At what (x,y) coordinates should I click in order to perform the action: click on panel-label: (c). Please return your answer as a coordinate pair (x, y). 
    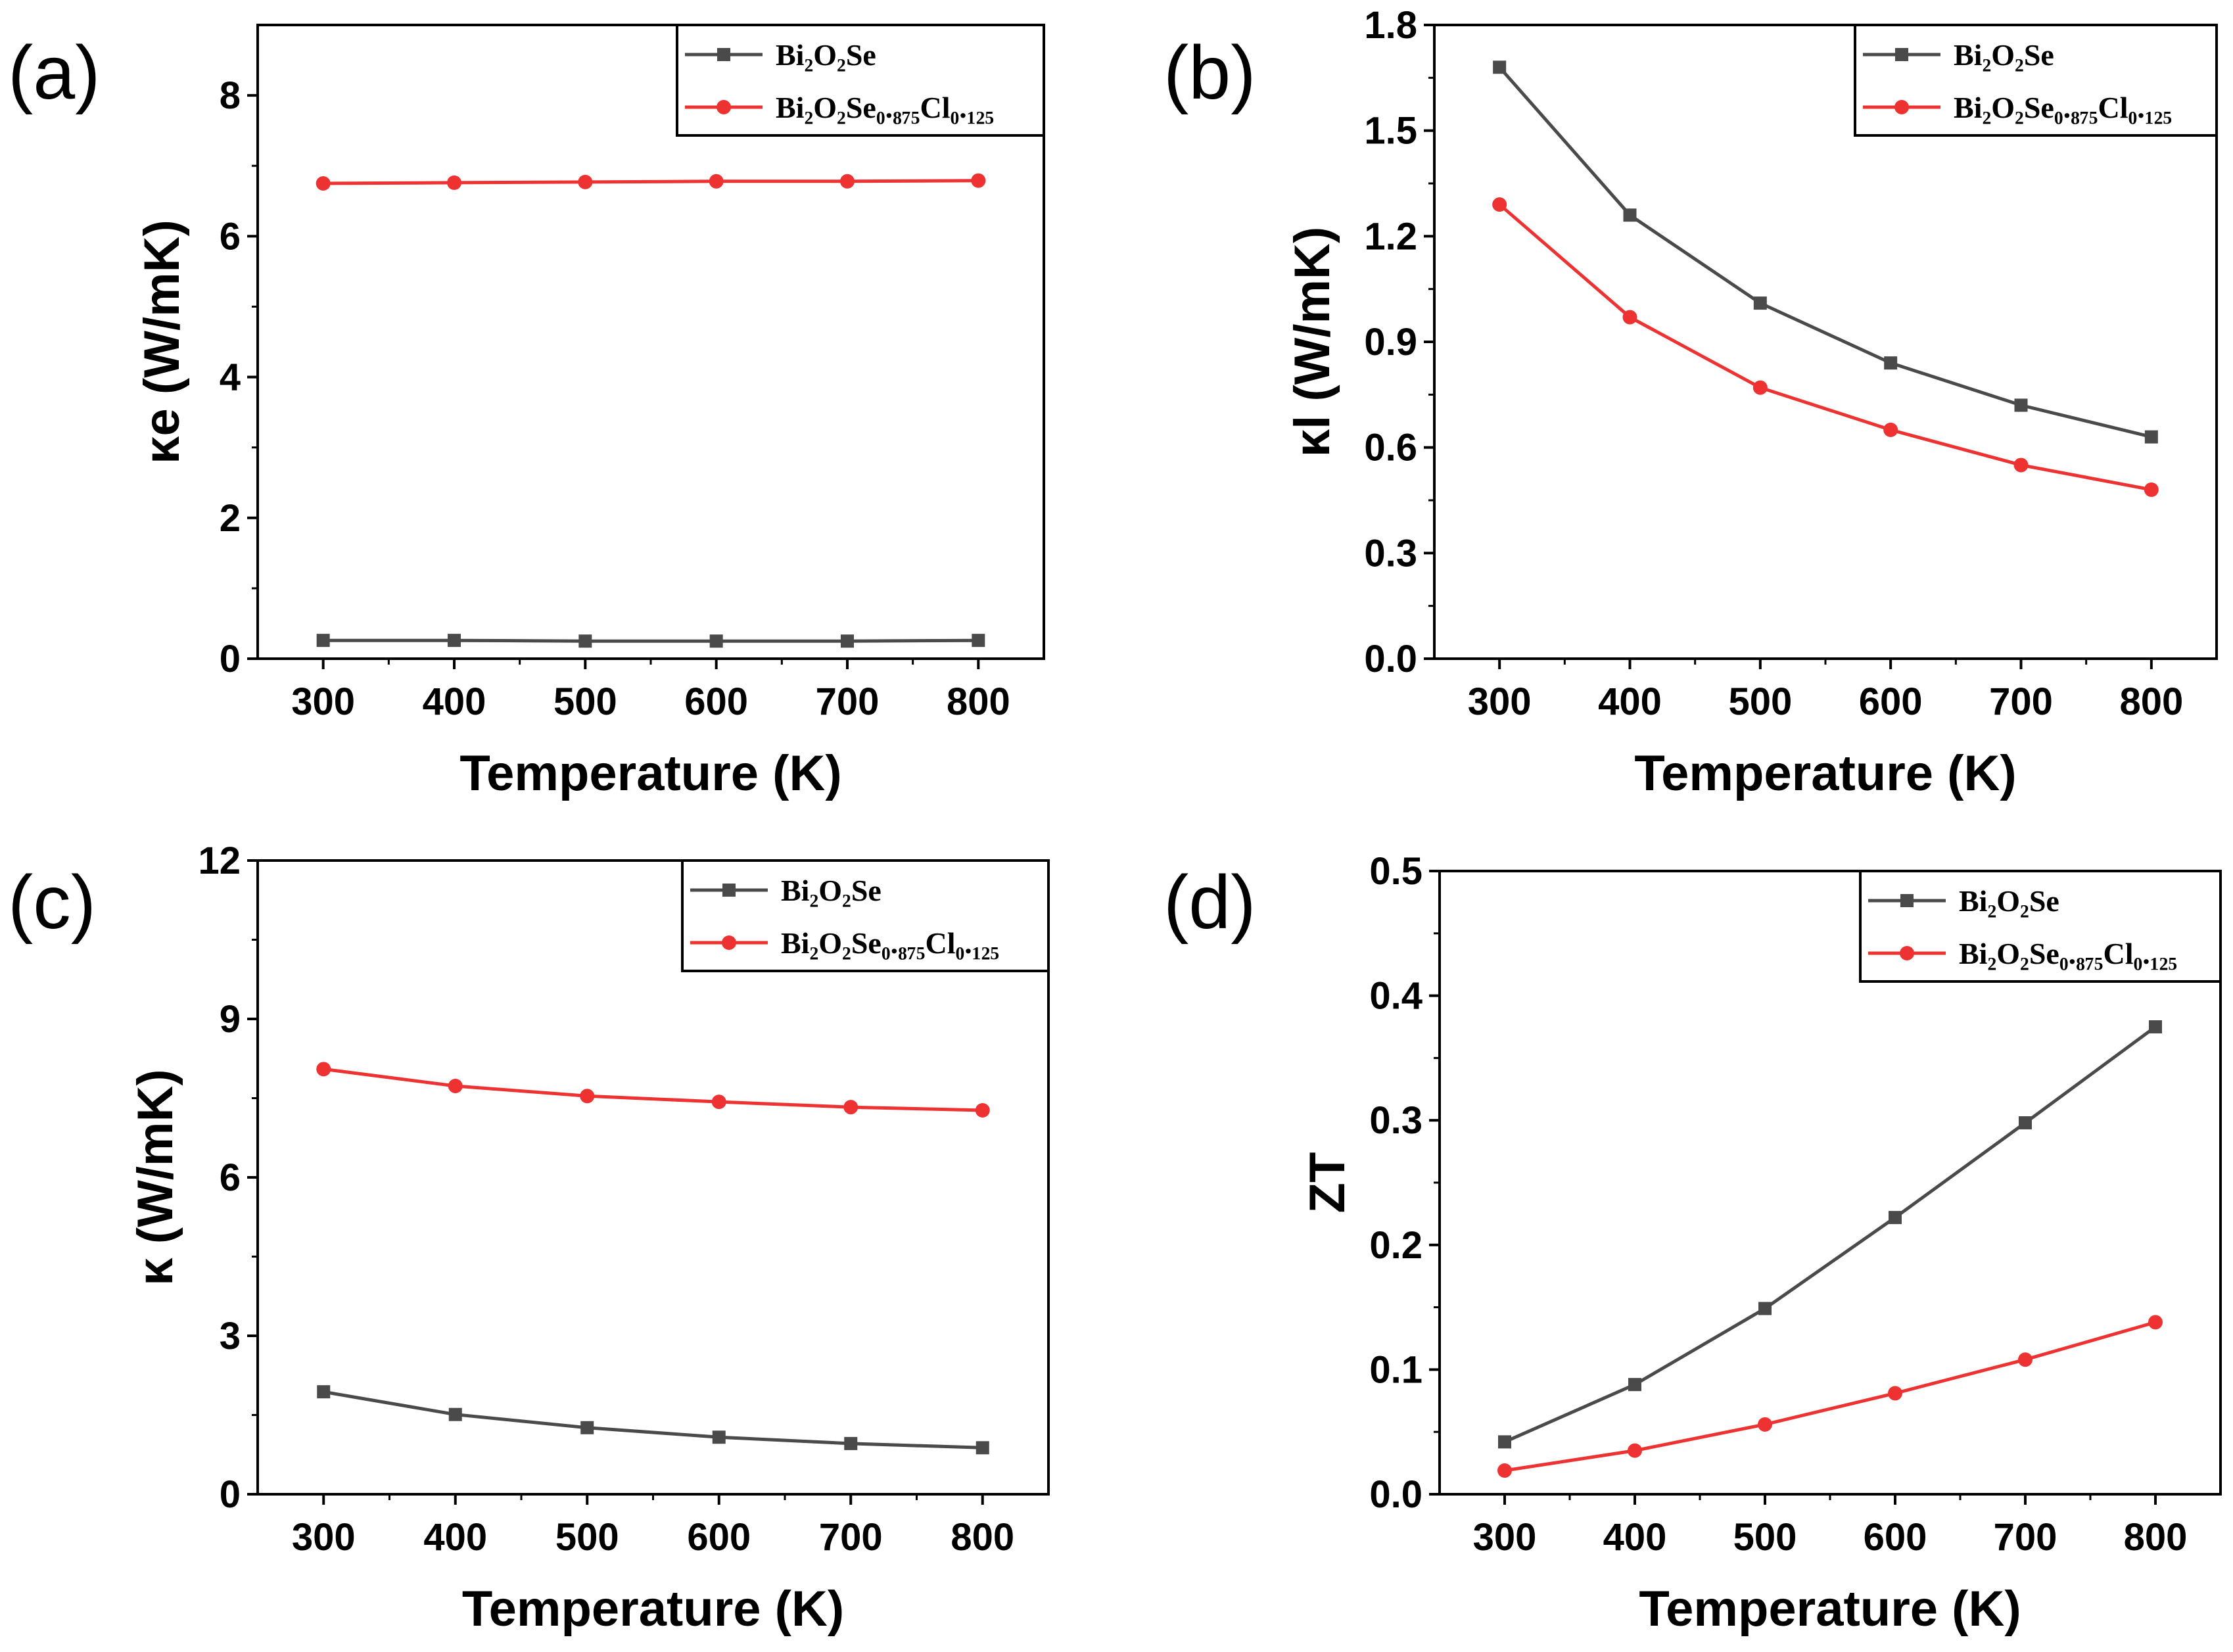
    Looking at the image, I should click on (52, 903).